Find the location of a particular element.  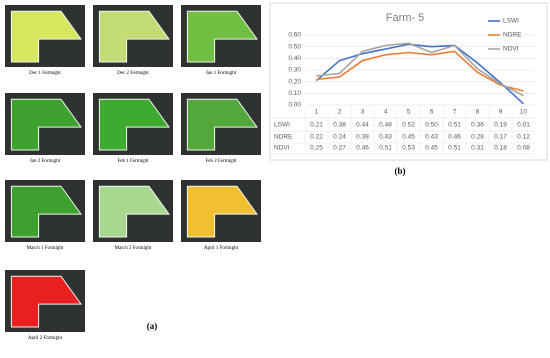

x-tick-label: 7 is located at coordinates (455, 112).